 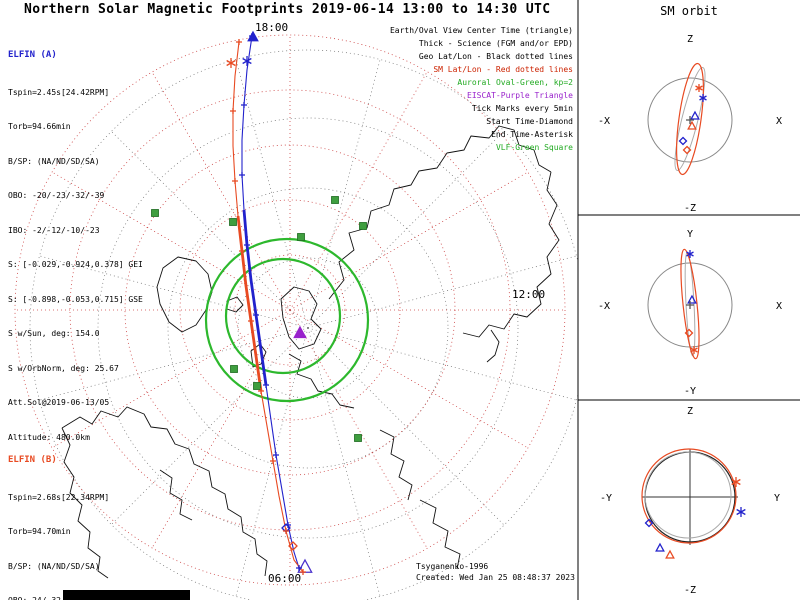 I want to click on legend-line: Start Time-Diamond, so click(x=529, y=121).